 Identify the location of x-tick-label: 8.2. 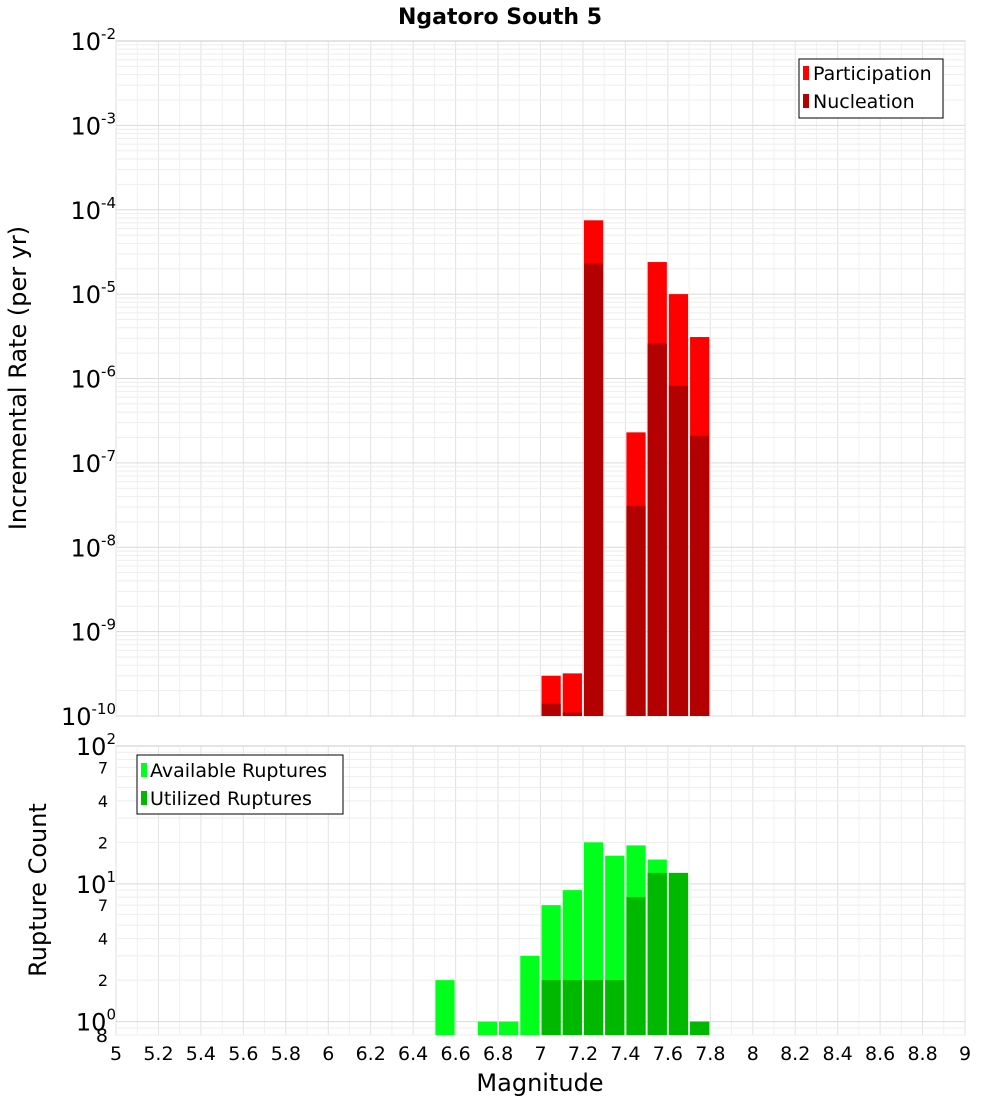
(795, 1054).